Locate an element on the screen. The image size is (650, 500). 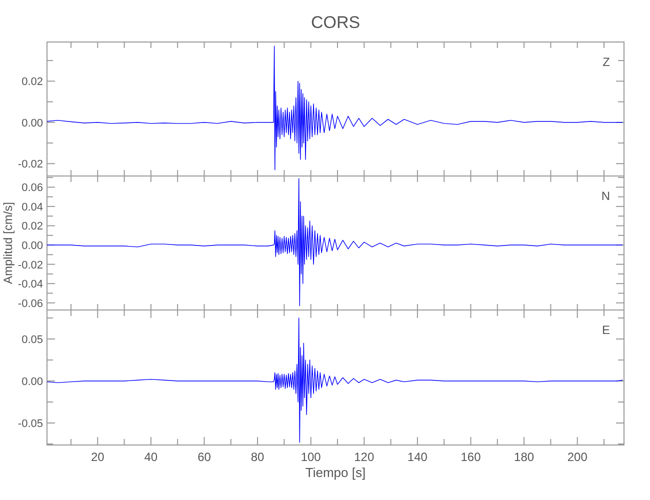
y-tick-label: -0.06 is located at coordinates (30, 304).